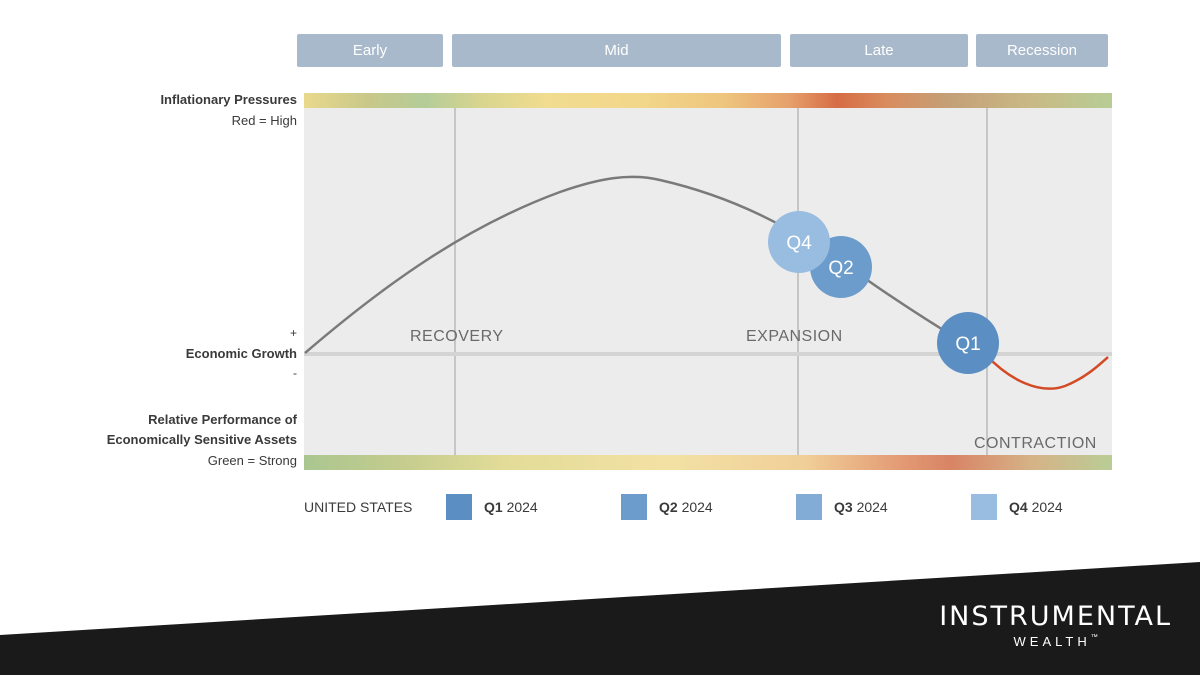 Image resolution: width=1200 pixels, height=675 pixels. I want to click on marker-q4: Q4, so click(799, 242).